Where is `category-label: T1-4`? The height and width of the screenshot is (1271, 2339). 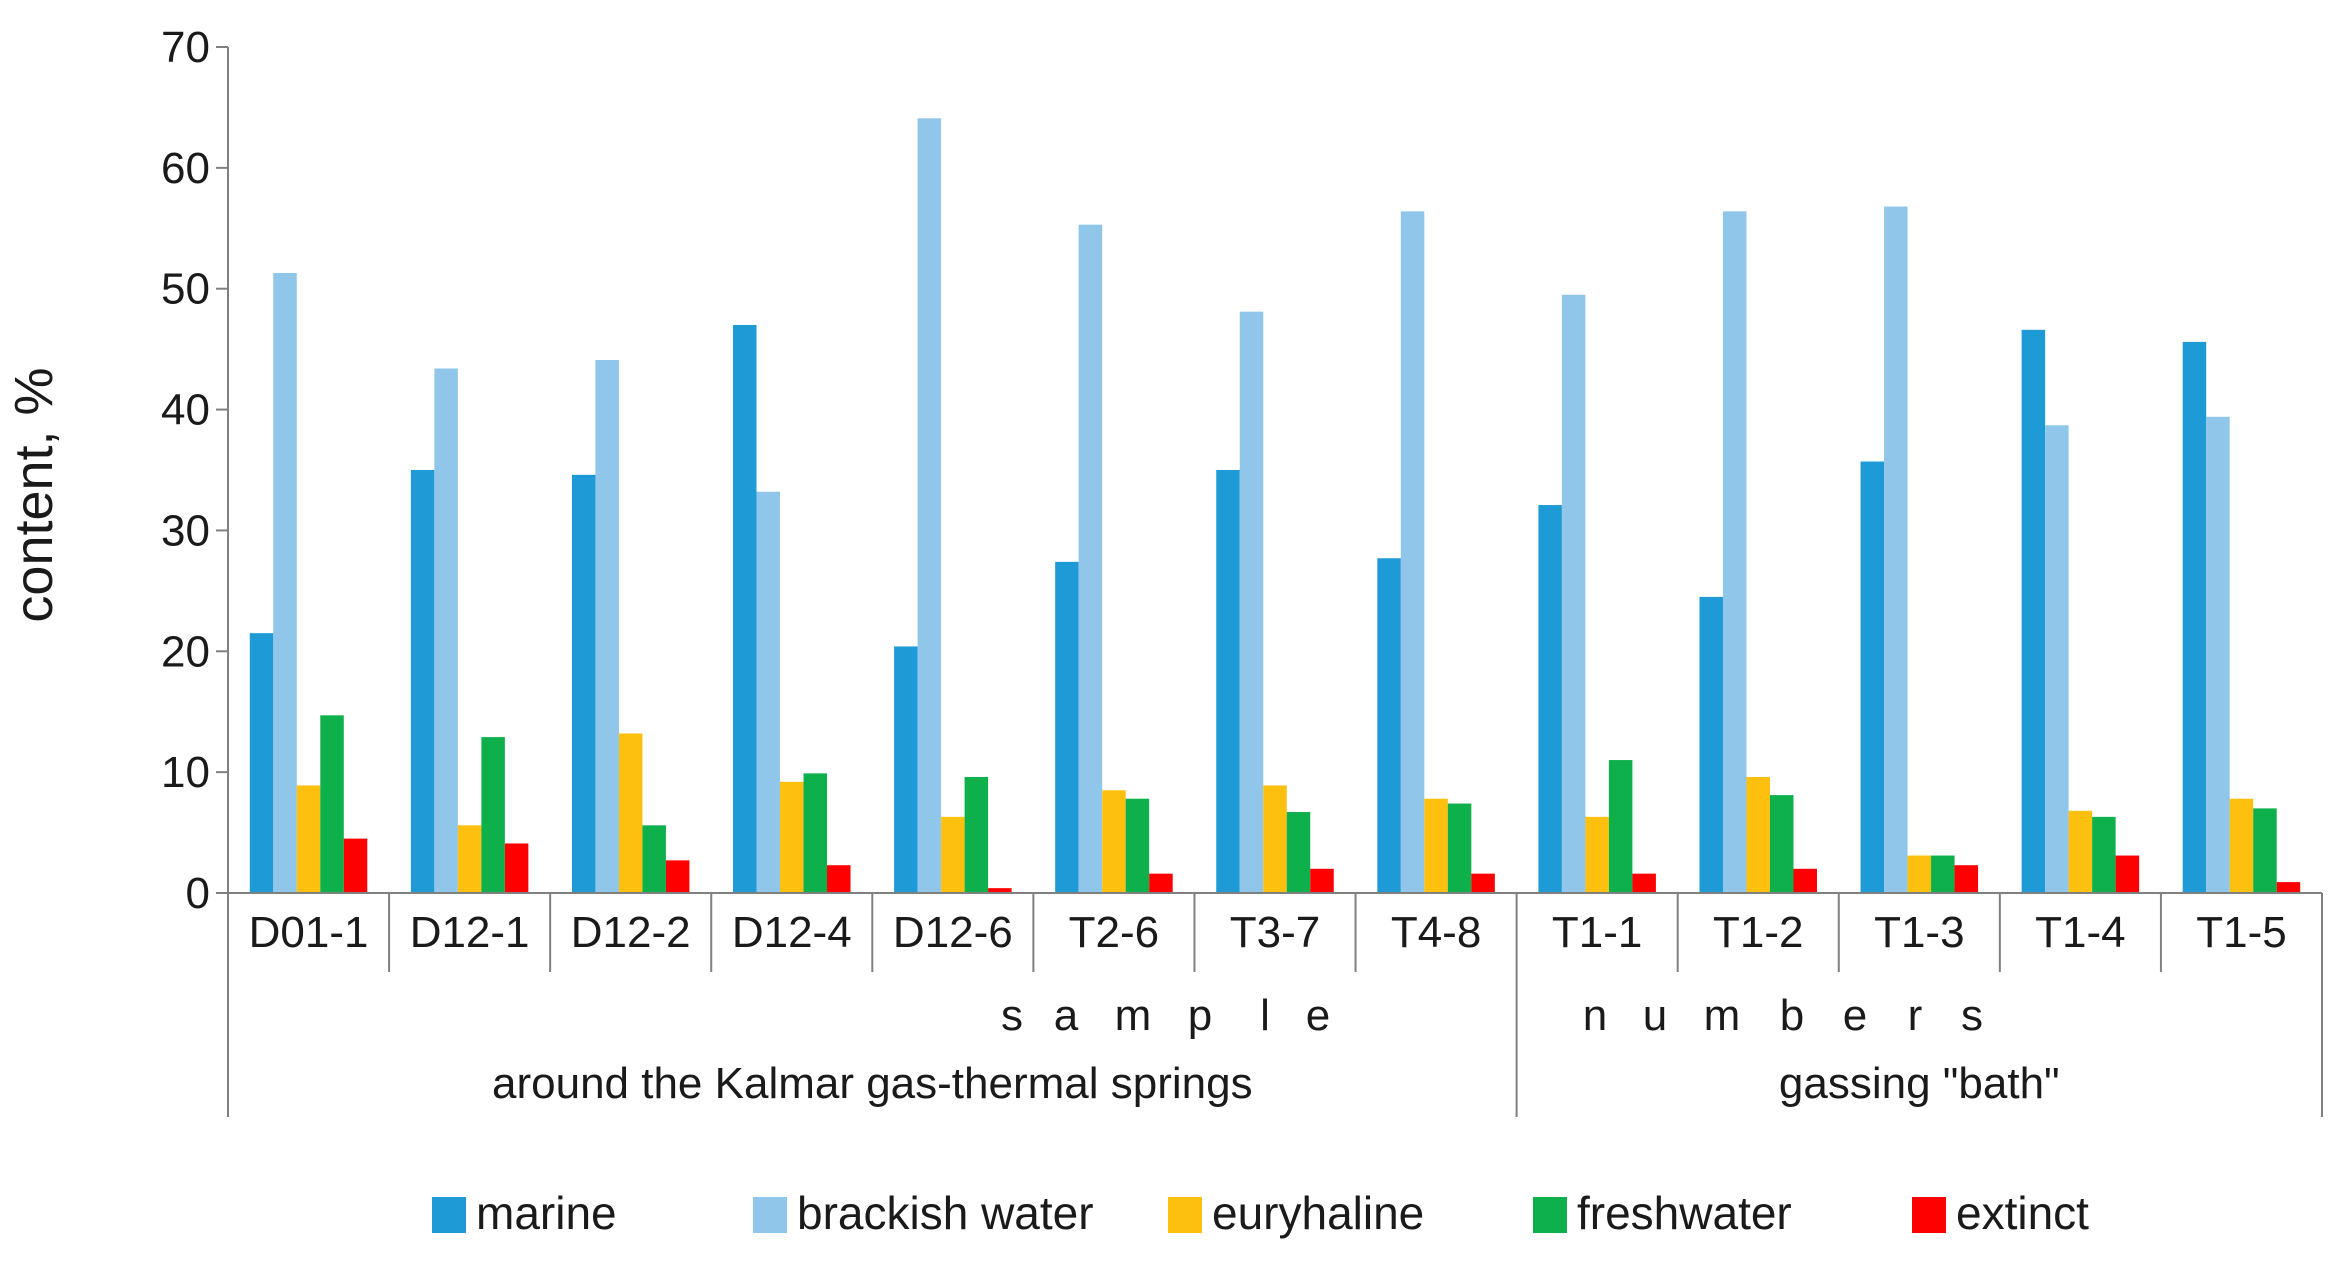
category-label: T1-4 is located at coordinates (2080, 932).